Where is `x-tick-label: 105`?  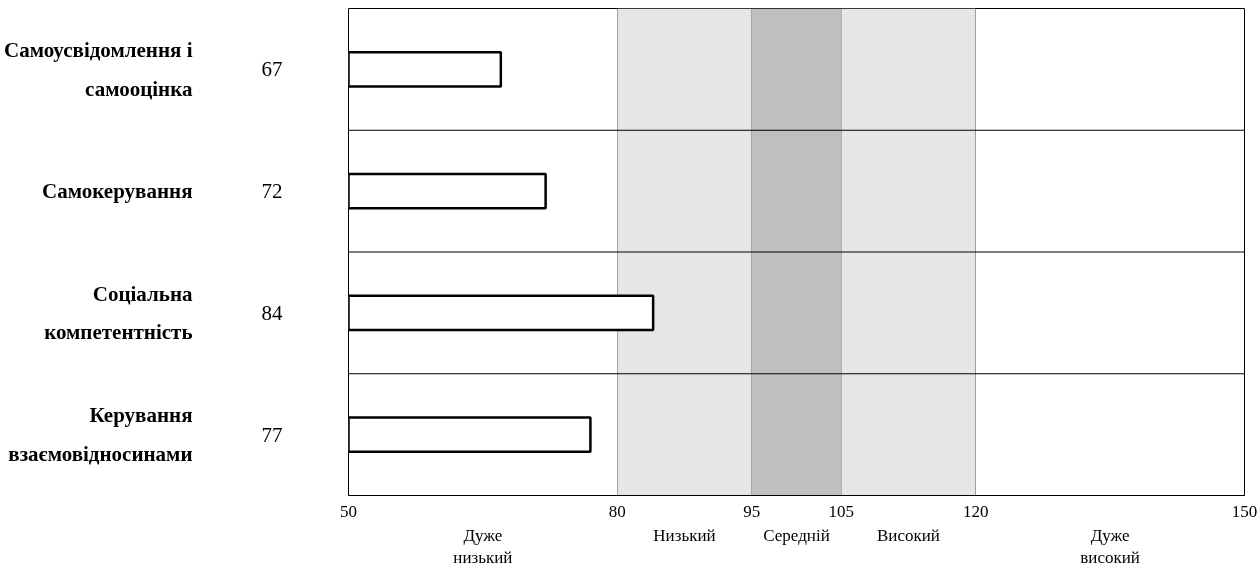
x-tick-label: 105 is located at coordinates (841, 511).